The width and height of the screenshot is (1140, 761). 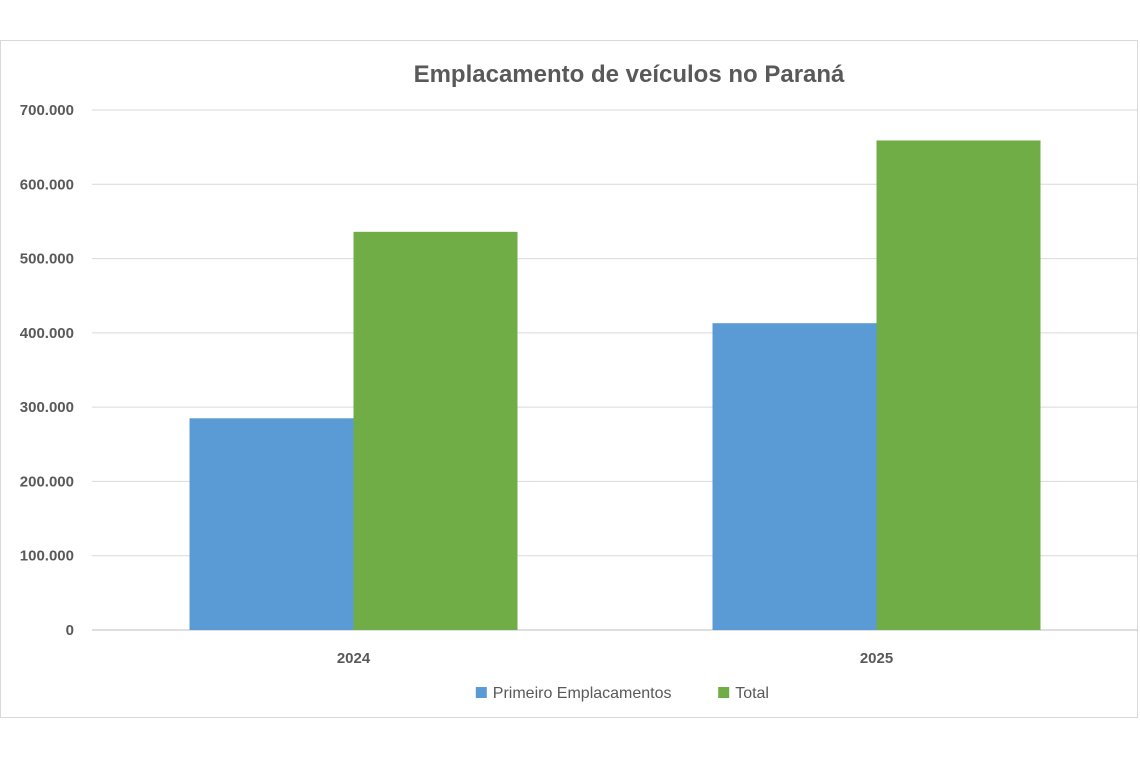 What do you see at coordinates (47, 481) in the screenshot?
I see `y-tick-label: 200.000` at bounding box center [47, 481].